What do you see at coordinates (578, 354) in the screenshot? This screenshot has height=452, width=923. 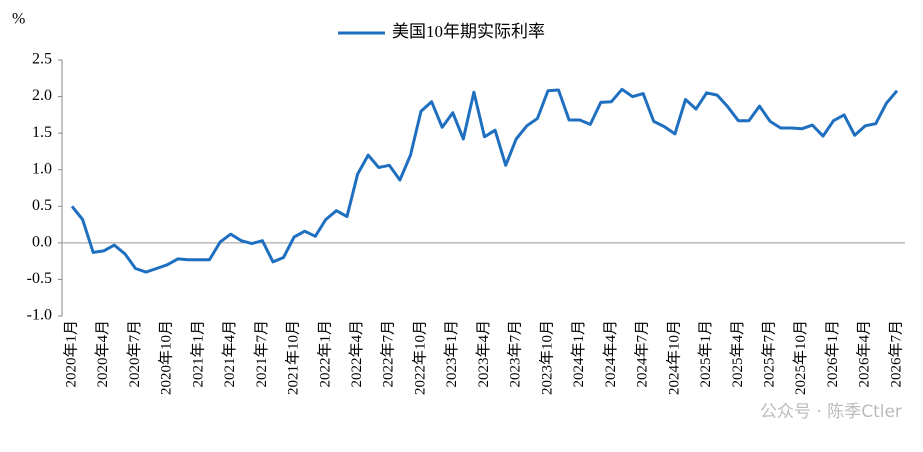 I see `x-tick-label: 2024年1月` at bounding box center [578, 354].